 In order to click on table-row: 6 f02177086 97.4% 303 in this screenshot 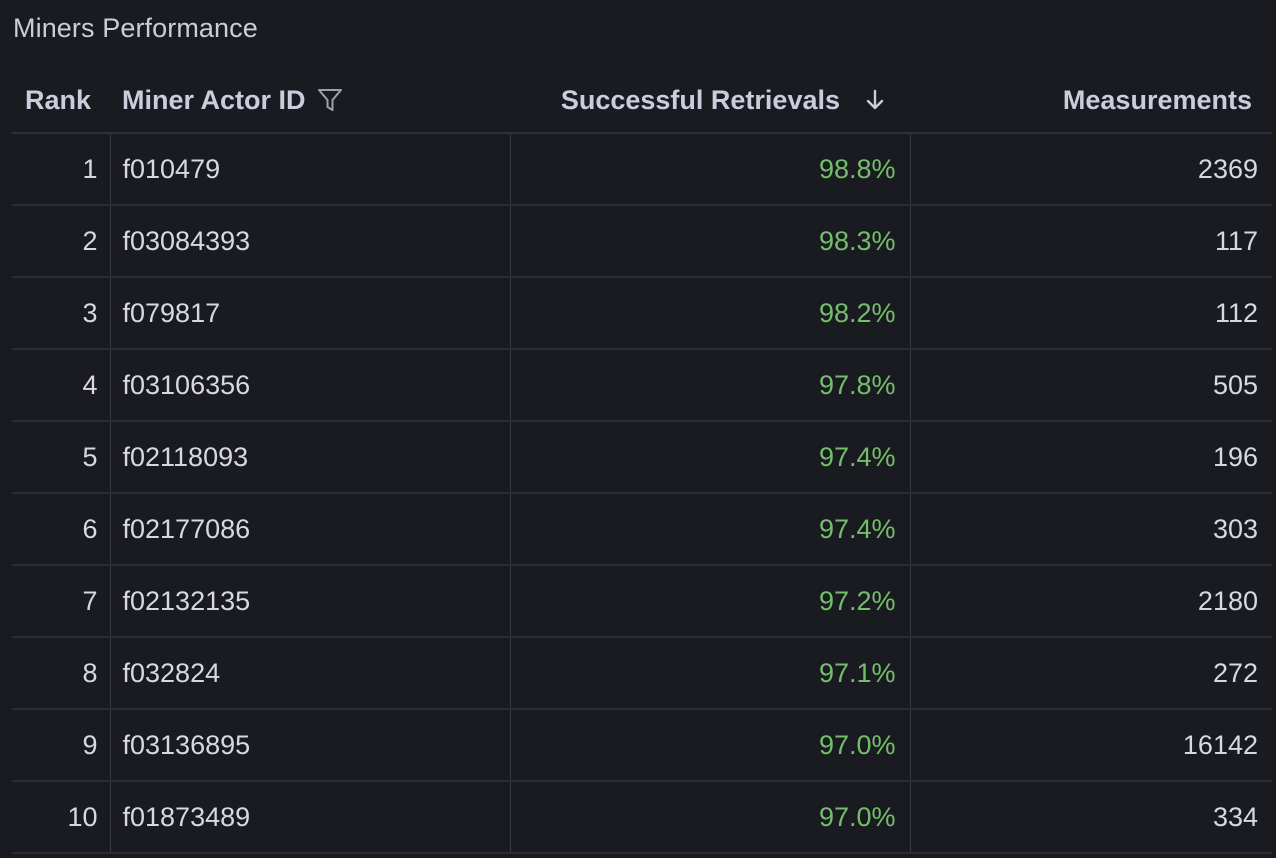, I will do `click(642, 529)`.